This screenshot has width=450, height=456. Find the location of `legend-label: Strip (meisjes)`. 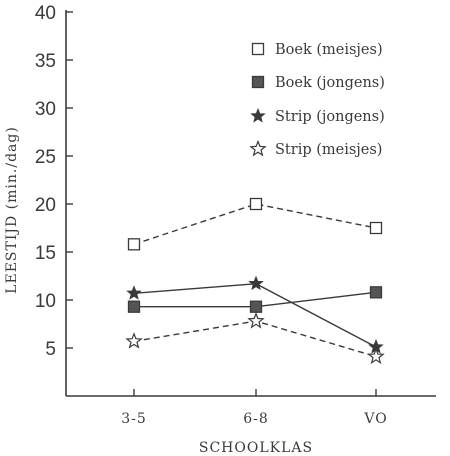

legend-label: Strip (meisjes) is located at coordinates (328, 150).